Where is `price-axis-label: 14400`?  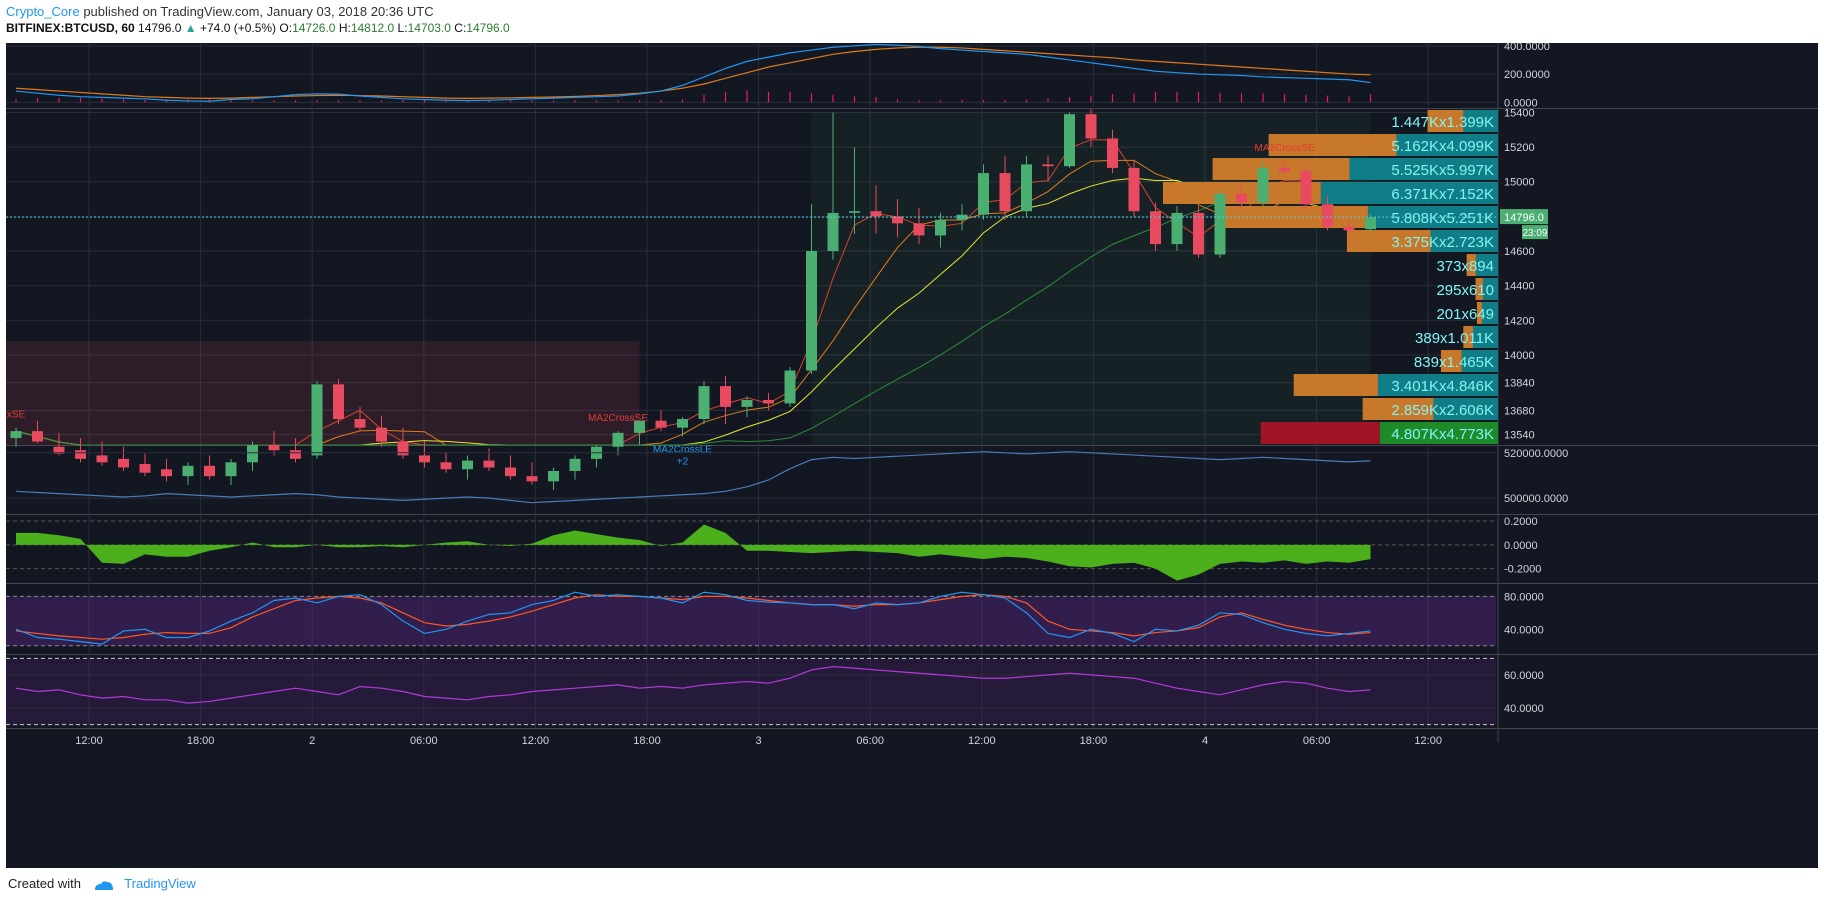
price-axis-label: 14400 is located at coordinates (1519, 287).